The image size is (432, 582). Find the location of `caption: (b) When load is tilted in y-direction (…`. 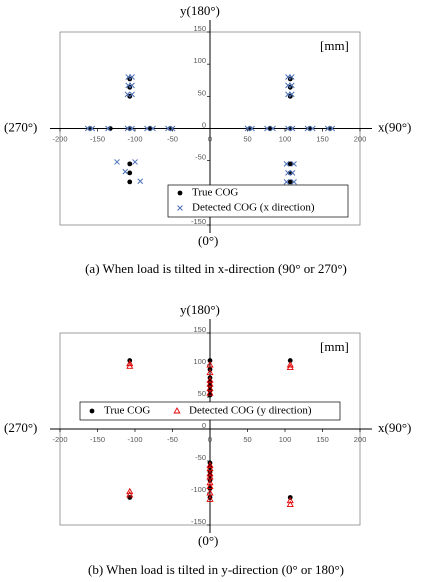

caption: (b) When load is tilted in y-direction (… is located at coordinates (216, 569).